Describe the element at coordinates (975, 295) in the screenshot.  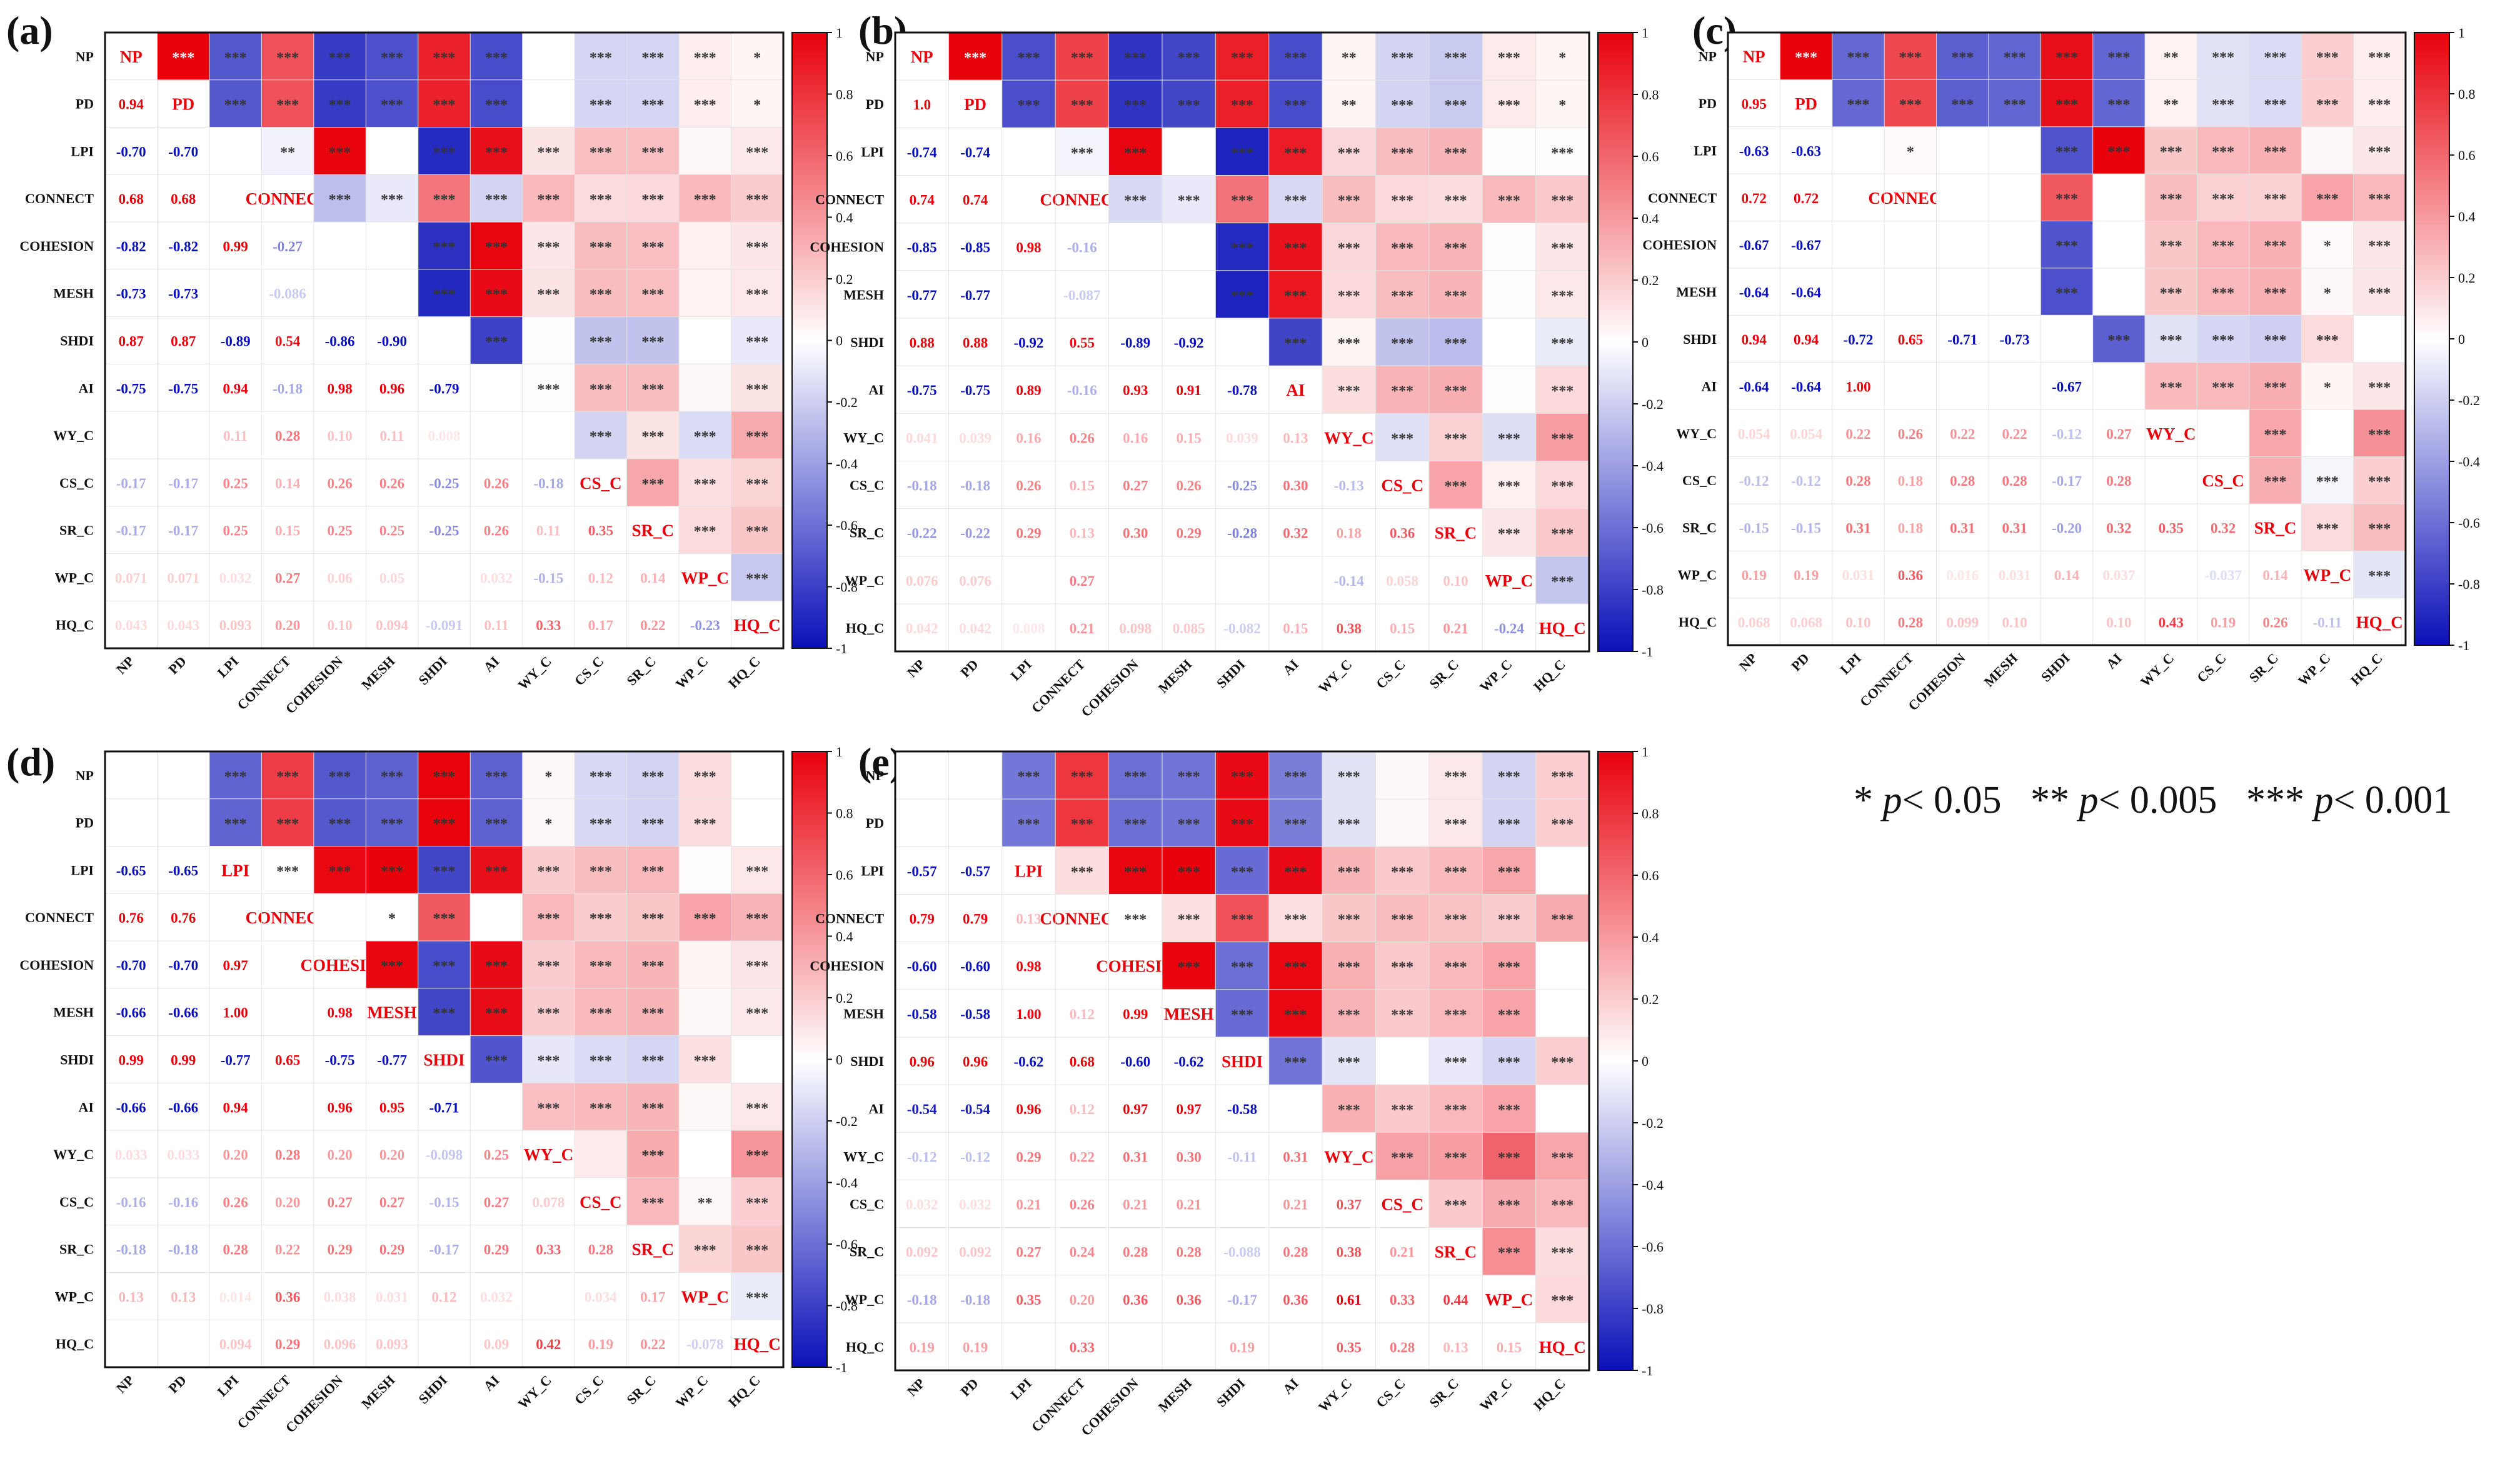
I see `correlation-value: -0.77` at that location.